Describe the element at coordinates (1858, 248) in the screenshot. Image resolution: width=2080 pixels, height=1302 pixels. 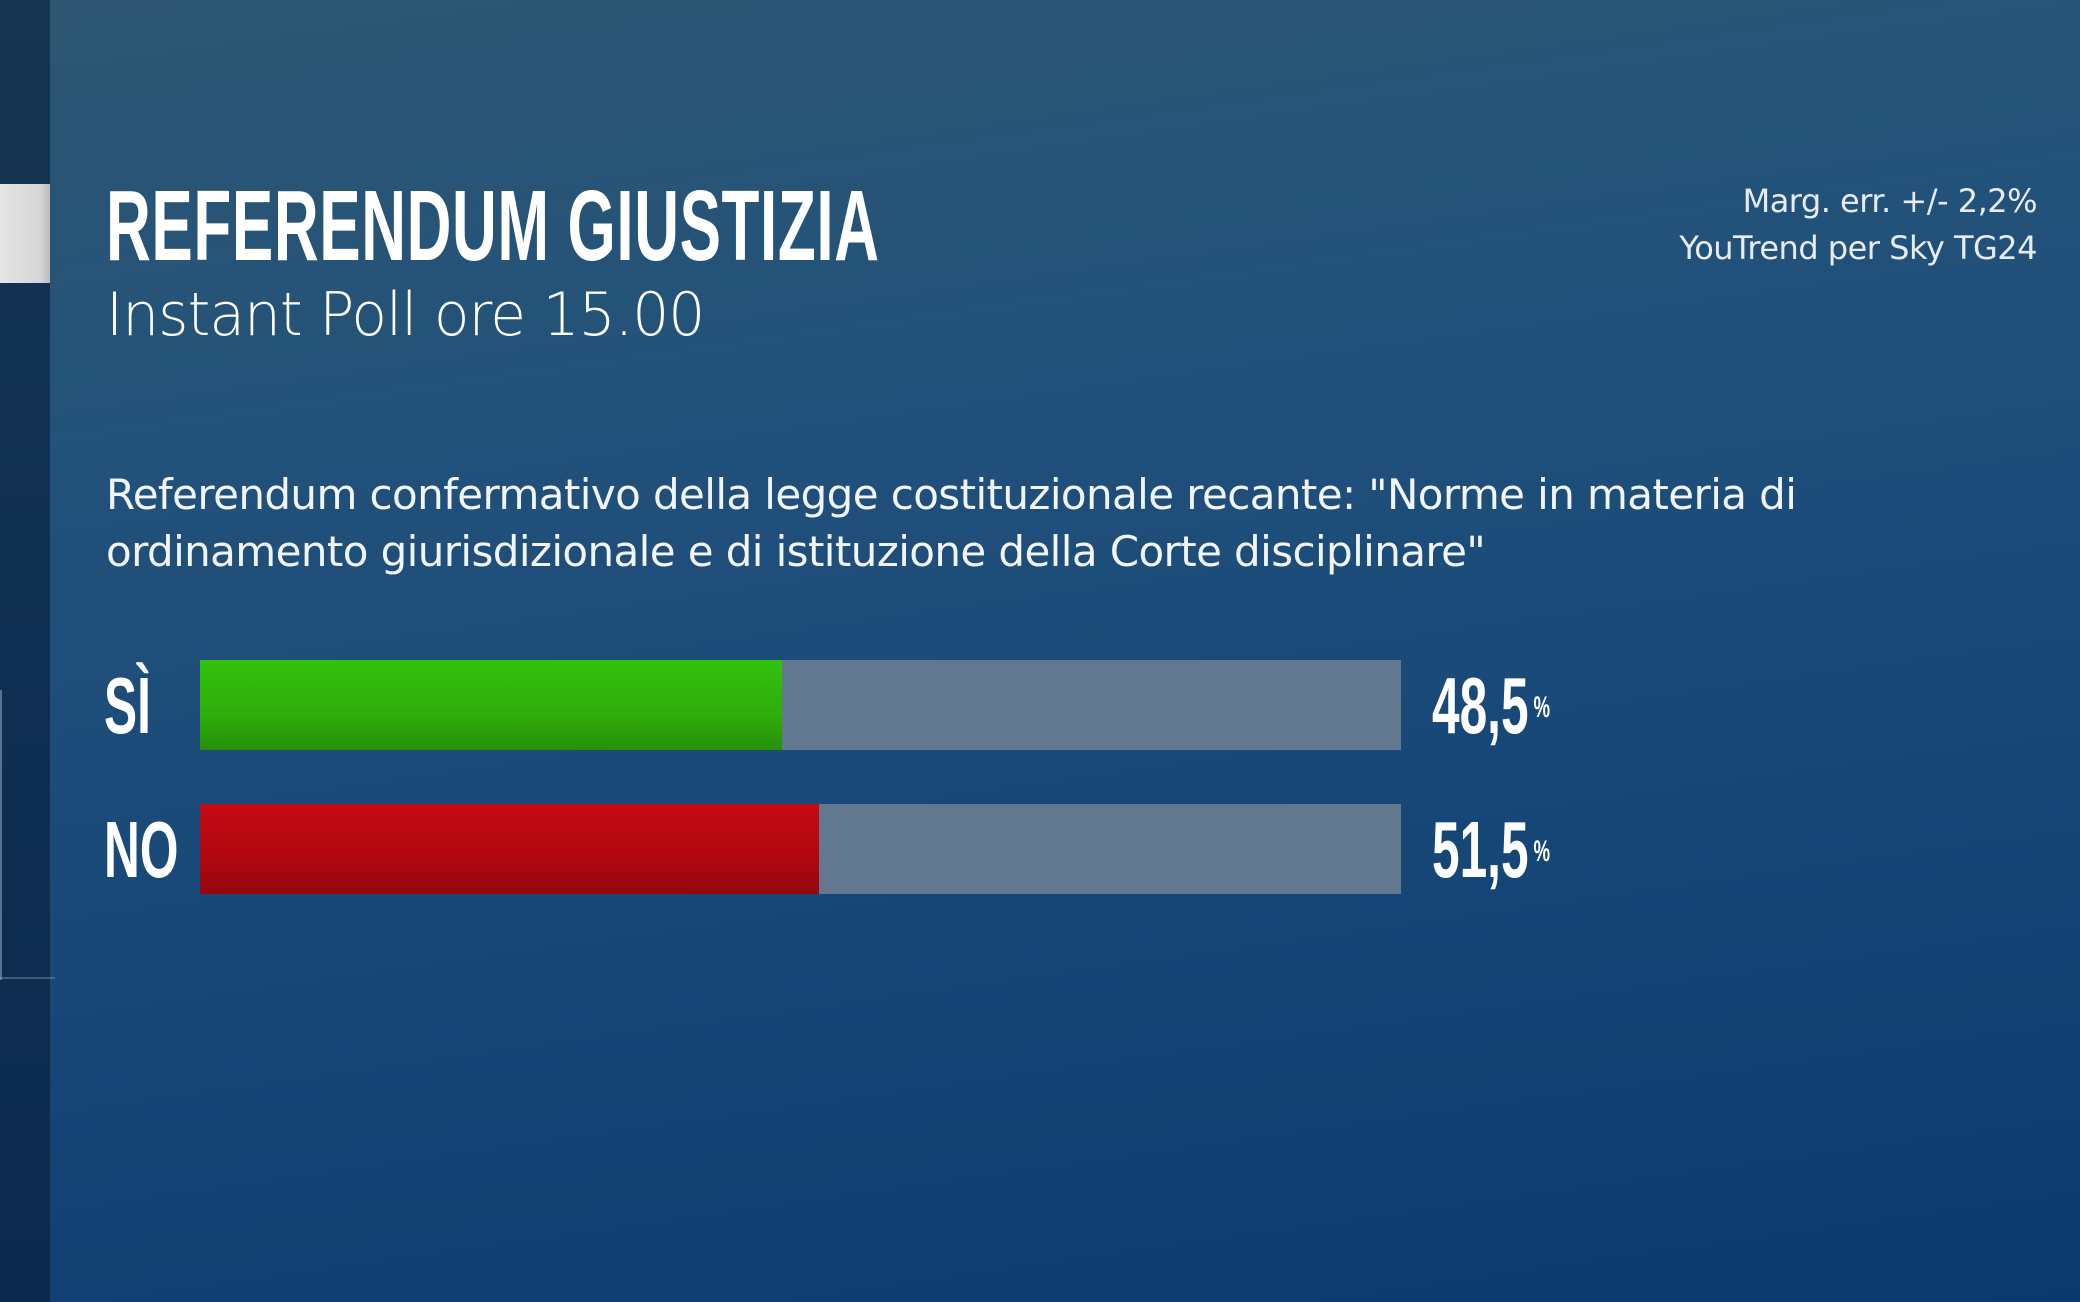
I see `pollster-credit: YouTrend per Sky TG24` at that location.